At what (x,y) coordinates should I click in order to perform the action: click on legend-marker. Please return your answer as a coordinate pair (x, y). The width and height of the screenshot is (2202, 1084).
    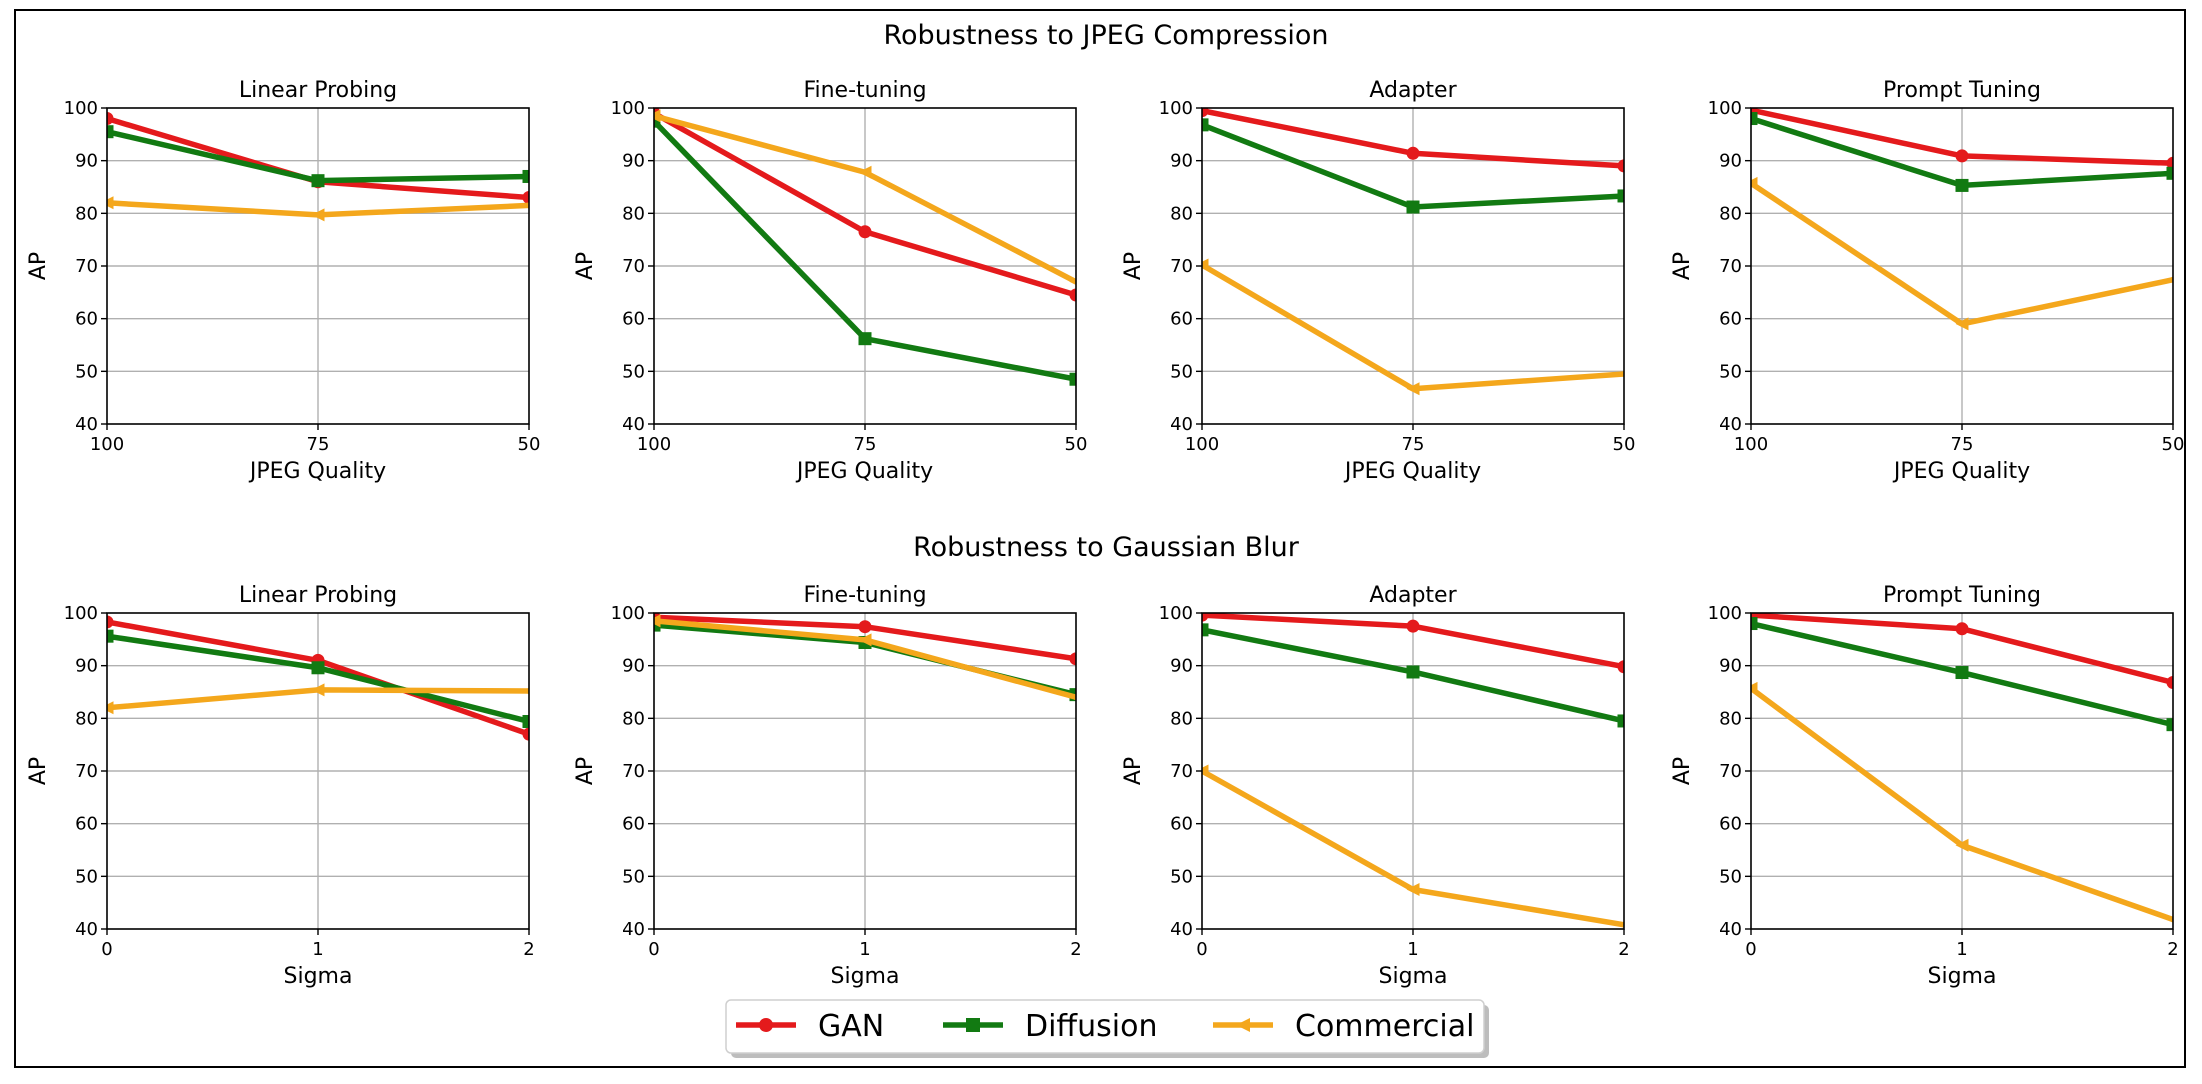
    Looking at the image, I should click on (973, 1025).